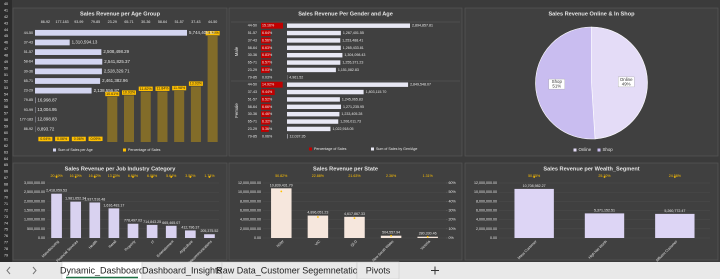 The width and height of the screenshot is (720, 279). What do you see at coordinates (267, 129) in the screenshot?
I see `percentage-label: 5.36%` at bounding box center [267, 129].